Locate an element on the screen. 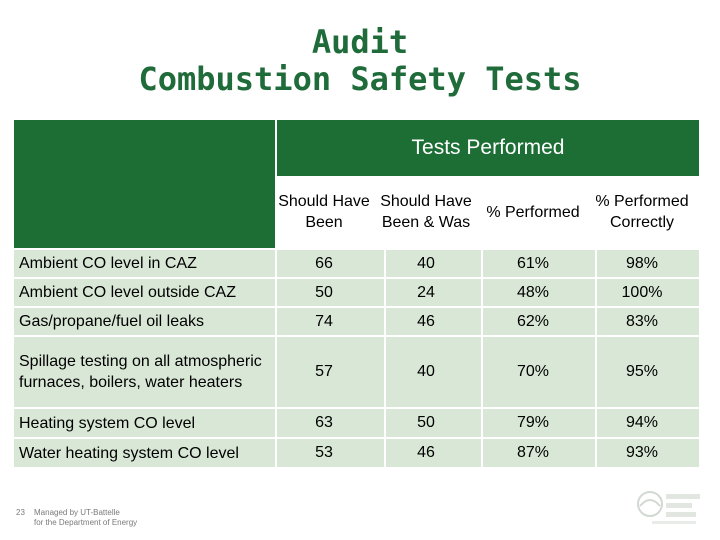 This screenshot has height=540, width=720. cell-should-have-been-and-was: 24 is located at coordinates (426, 292).